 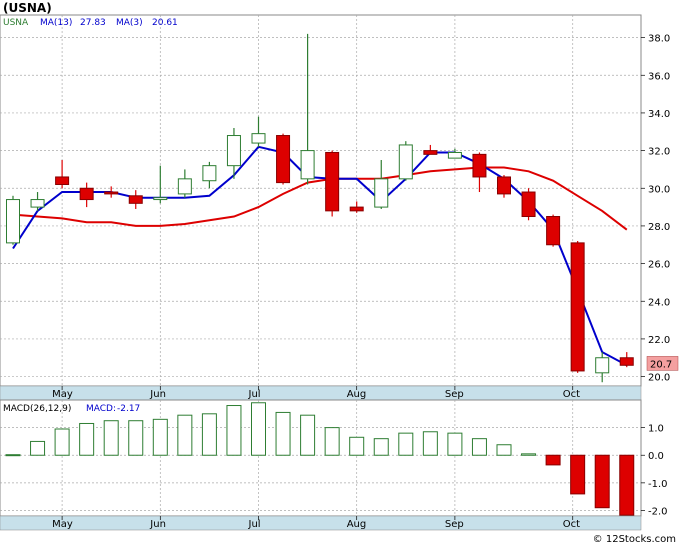 What do you see at coordinates (571, 524) in the screenshot?
I see `month-label: Oct` at bounding box center [571, 524].